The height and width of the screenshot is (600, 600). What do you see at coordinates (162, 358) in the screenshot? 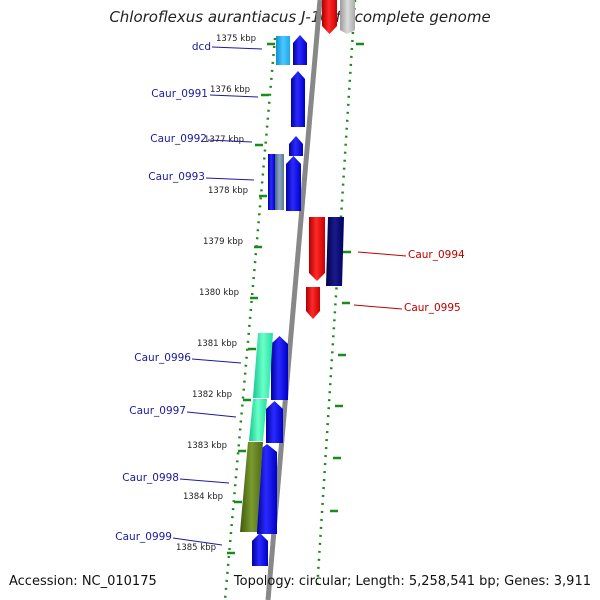
I see `gene-label-Caur_0996: Caur_0996` at bounding box center [162, 358].